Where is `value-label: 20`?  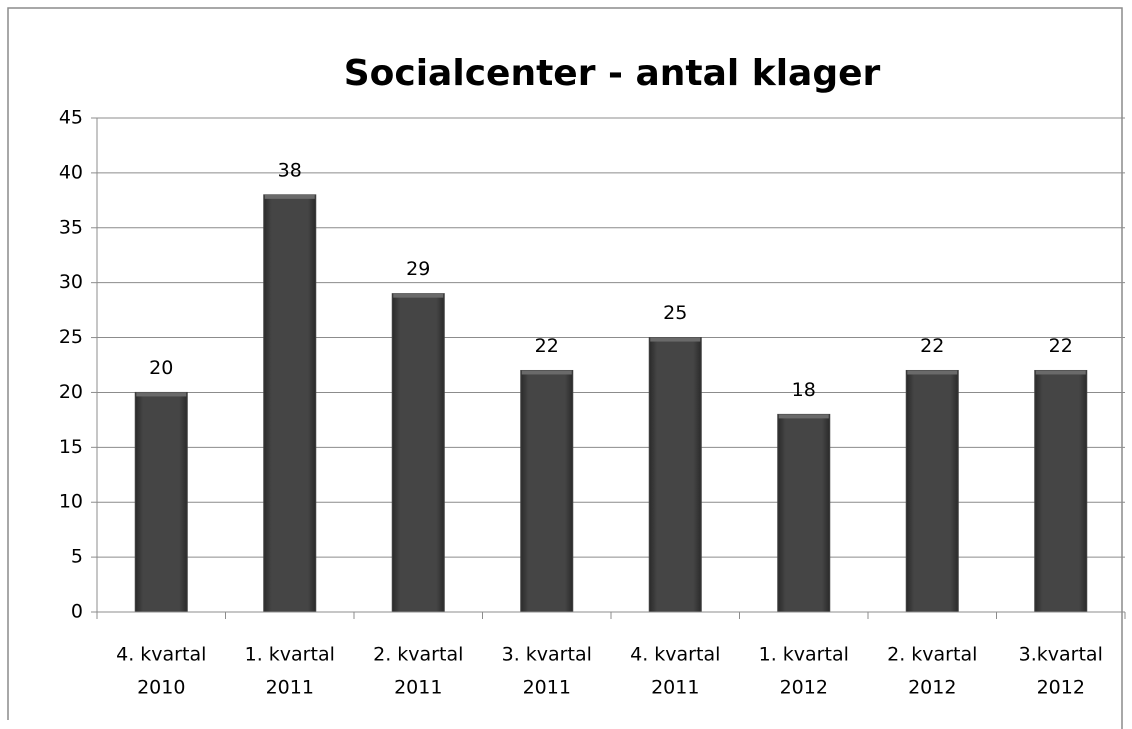 value-label: 20 is located at coordinates (161, 368).